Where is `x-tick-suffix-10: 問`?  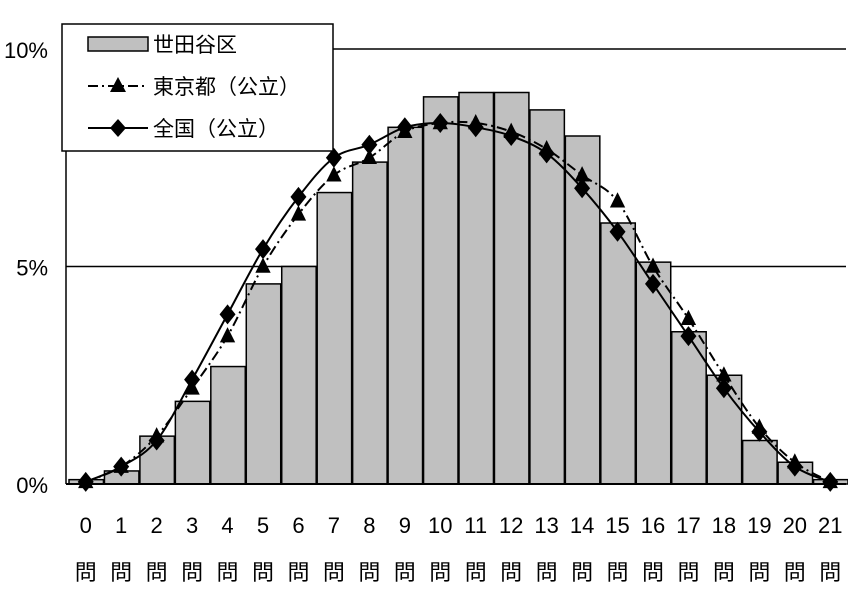
x-tick-suffix-10: 問 is located at coordinates (440, 572).